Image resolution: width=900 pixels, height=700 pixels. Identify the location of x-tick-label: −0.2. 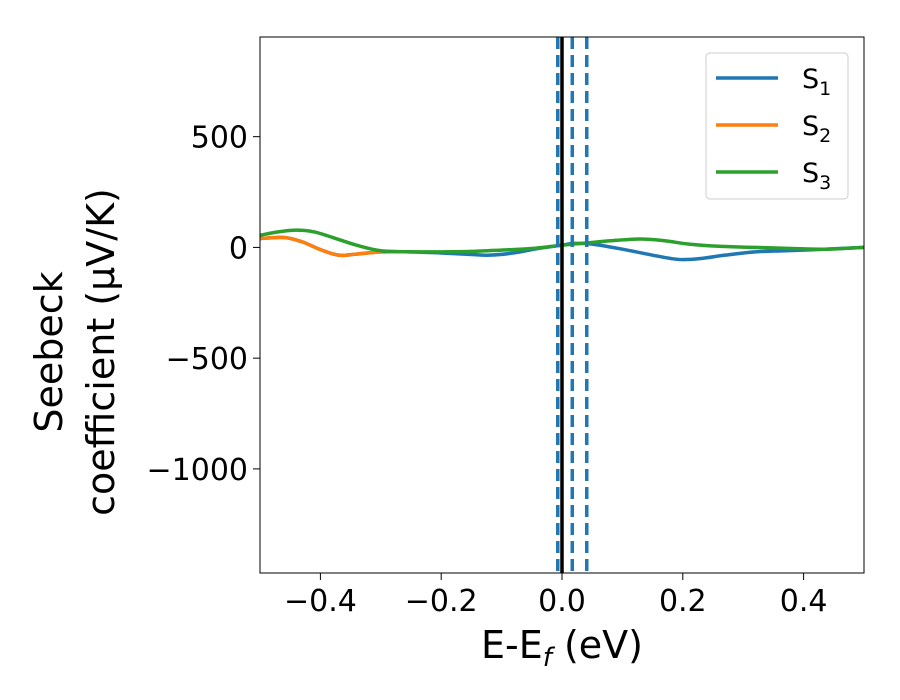
(441, 601).